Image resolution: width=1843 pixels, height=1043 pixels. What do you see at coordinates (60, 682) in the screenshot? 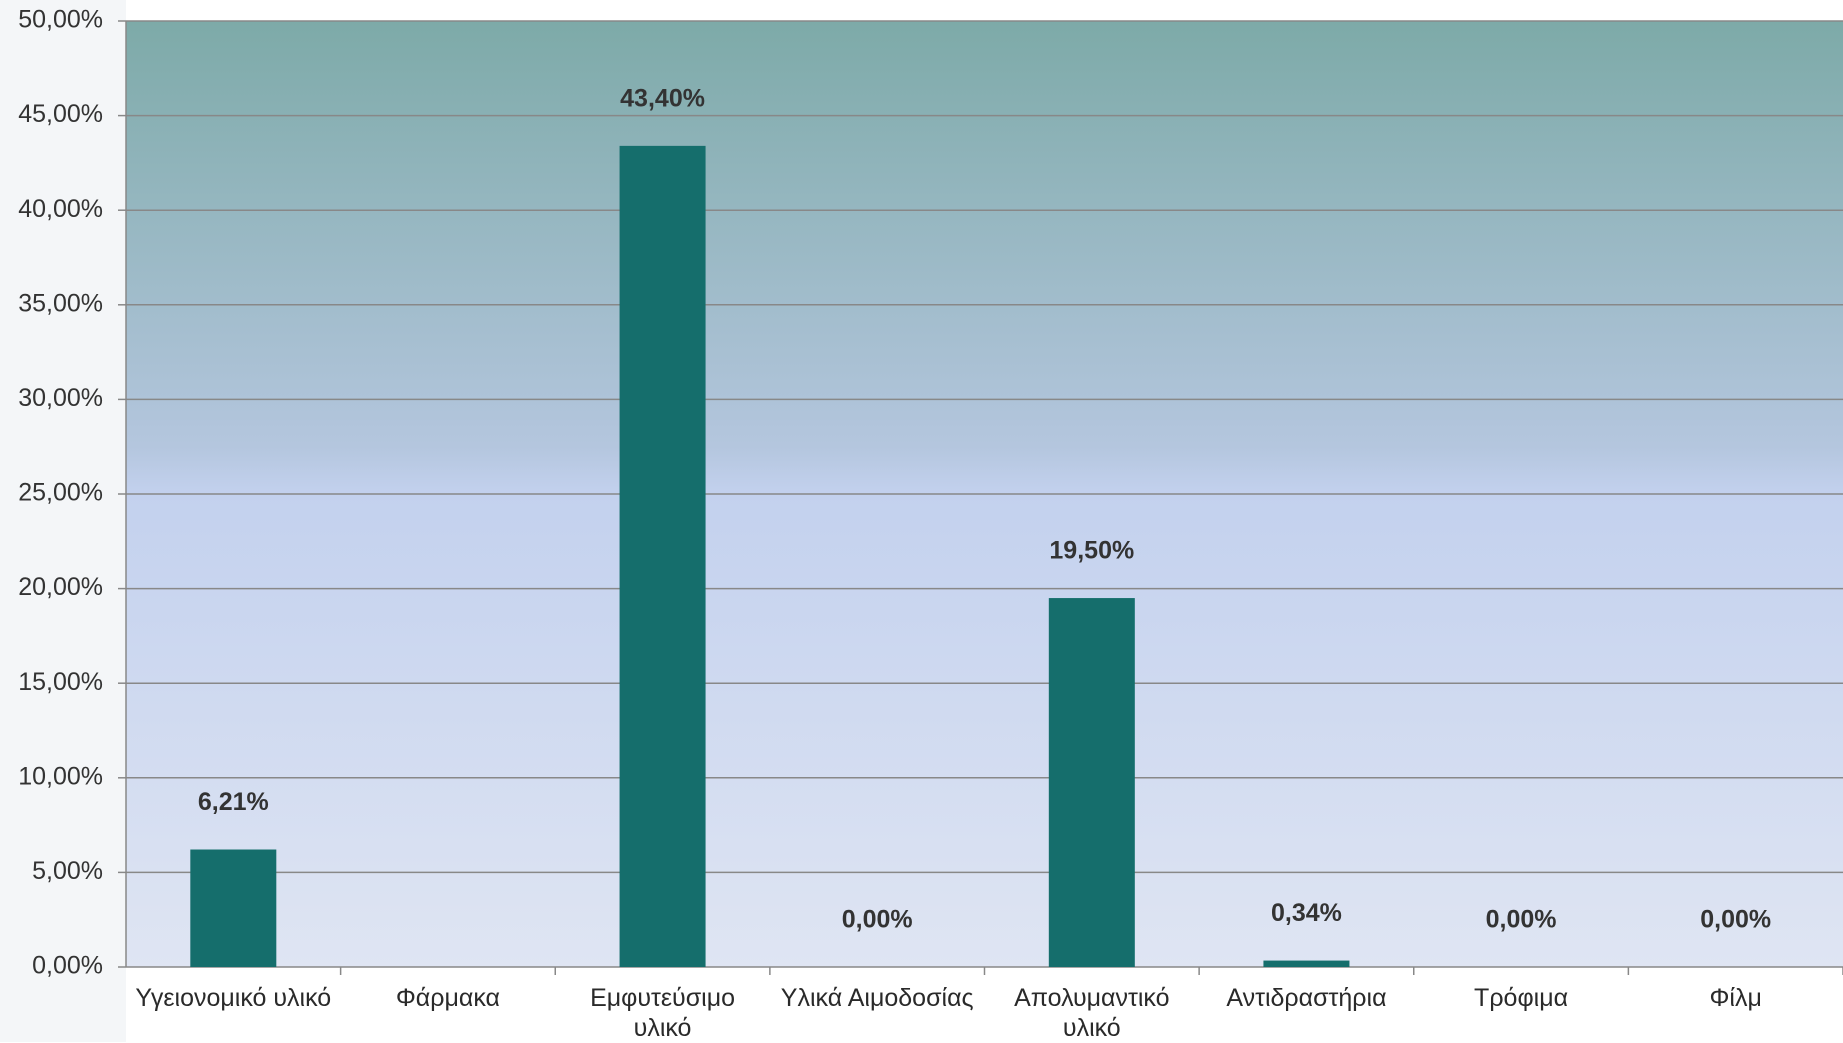
I see `y-tick-label: 15,00%` at bounding box center [60, 682].